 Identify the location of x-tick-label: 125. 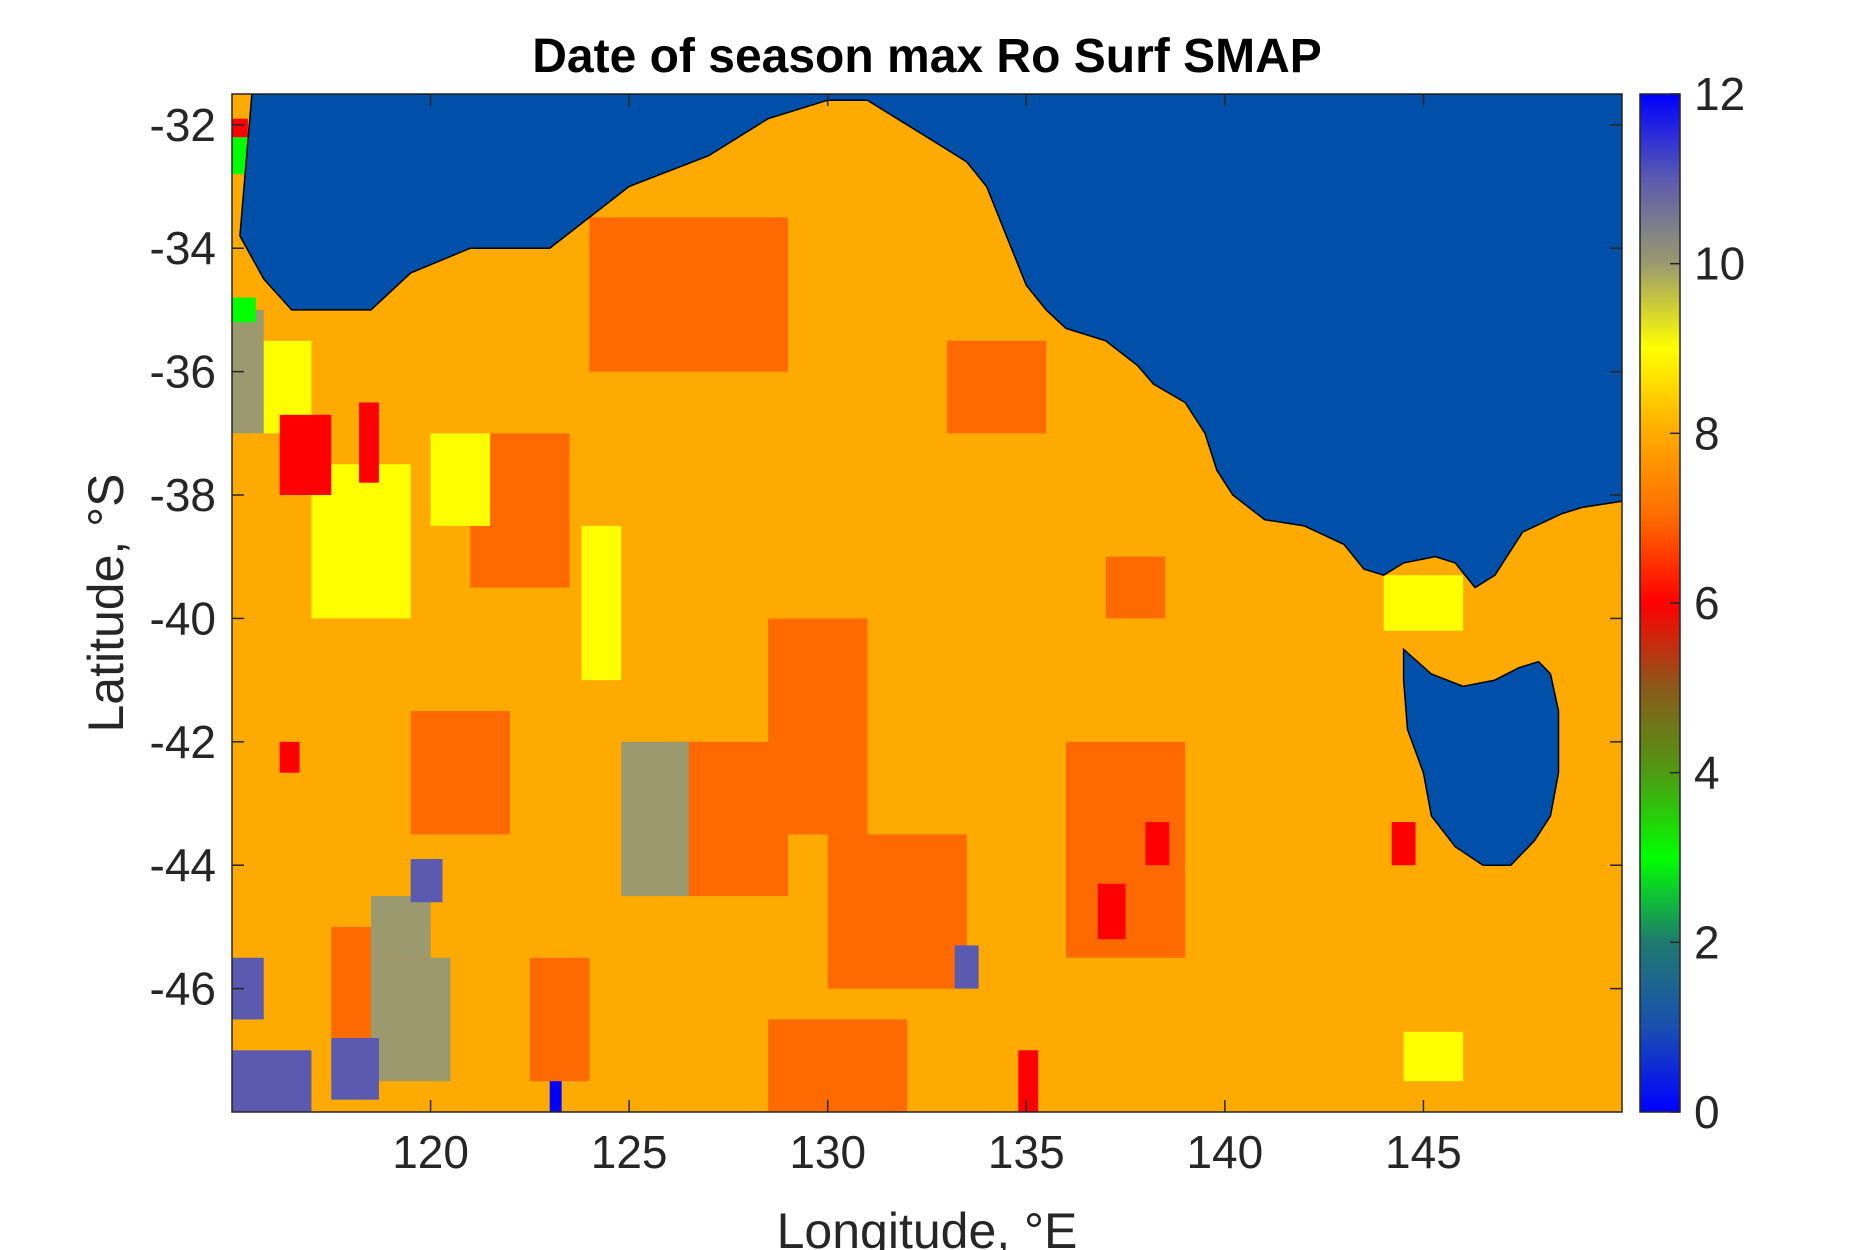
(629, 1152).